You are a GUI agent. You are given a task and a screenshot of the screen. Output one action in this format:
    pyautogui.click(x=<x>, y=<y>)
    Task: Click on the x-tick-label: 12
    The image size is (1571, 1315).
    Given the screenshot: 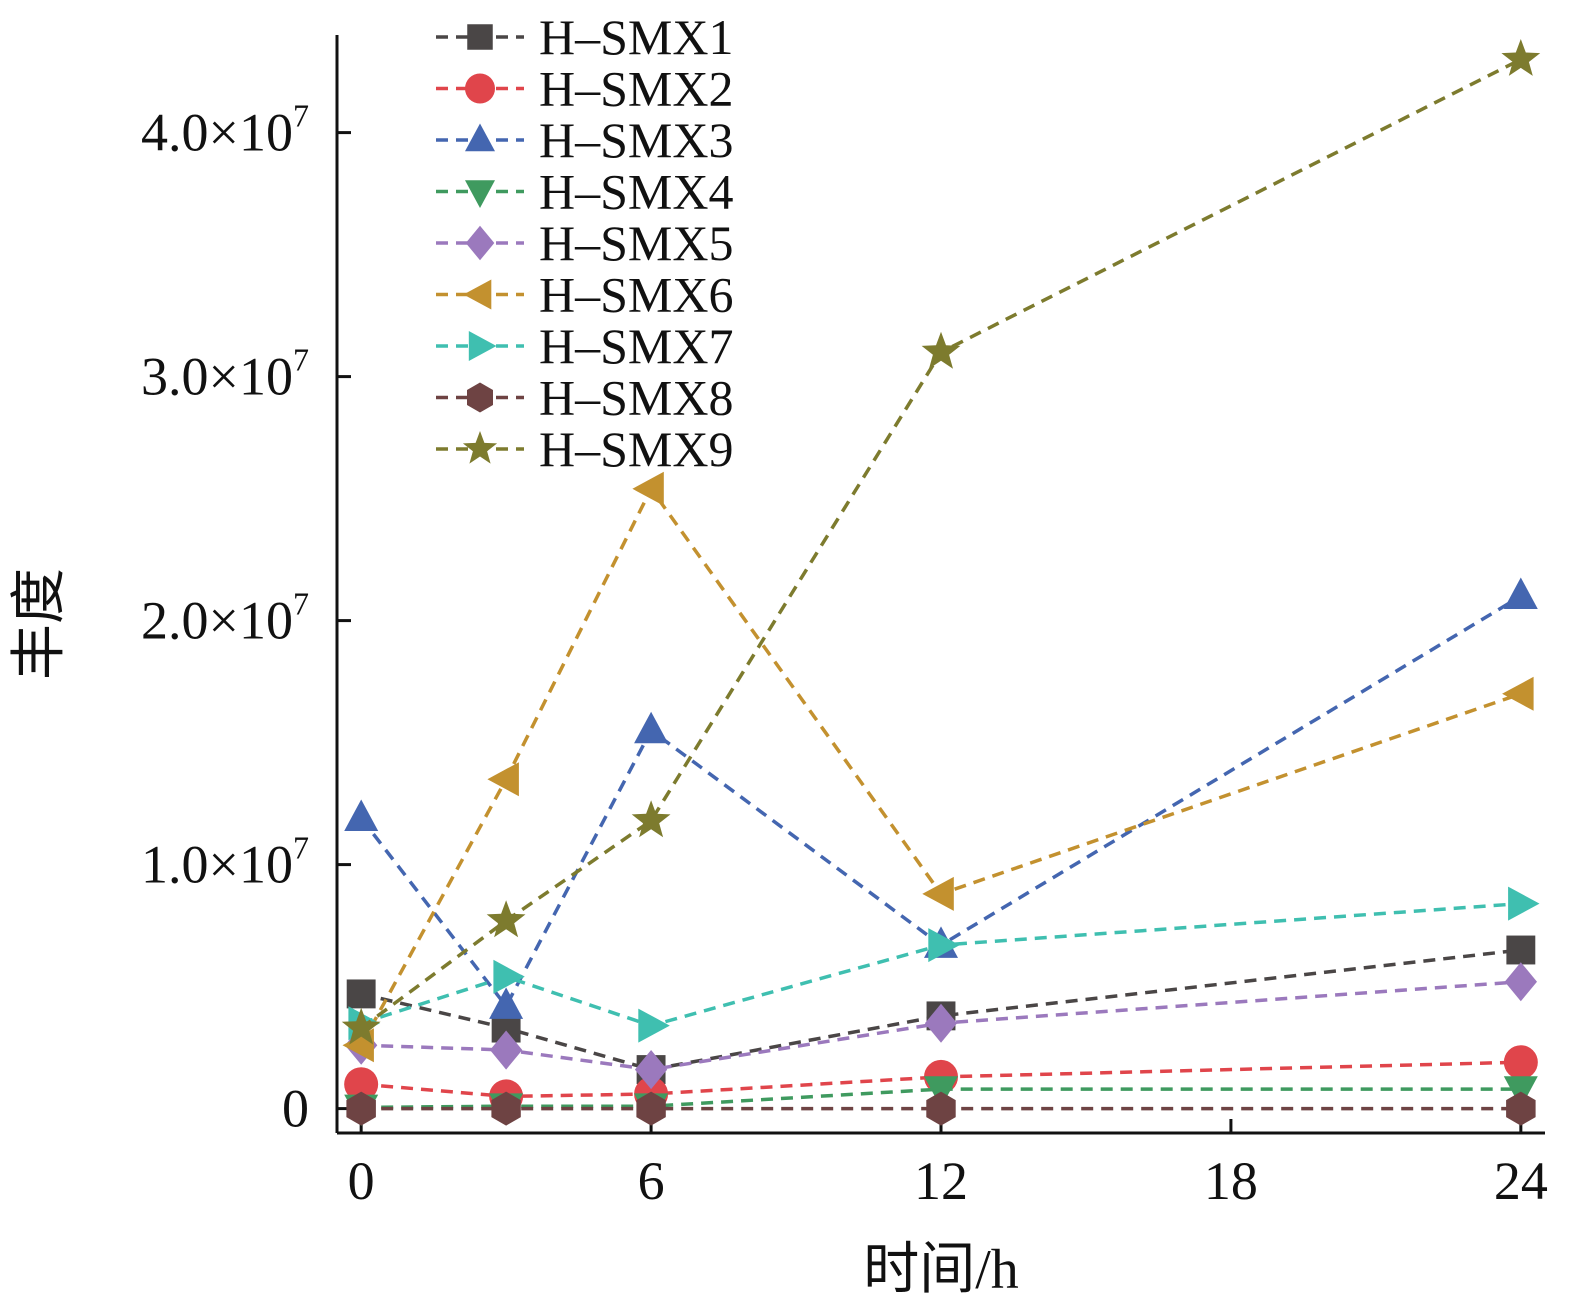 What is the action you would take?
    pyautogui.click(x=941, y=1181)
    